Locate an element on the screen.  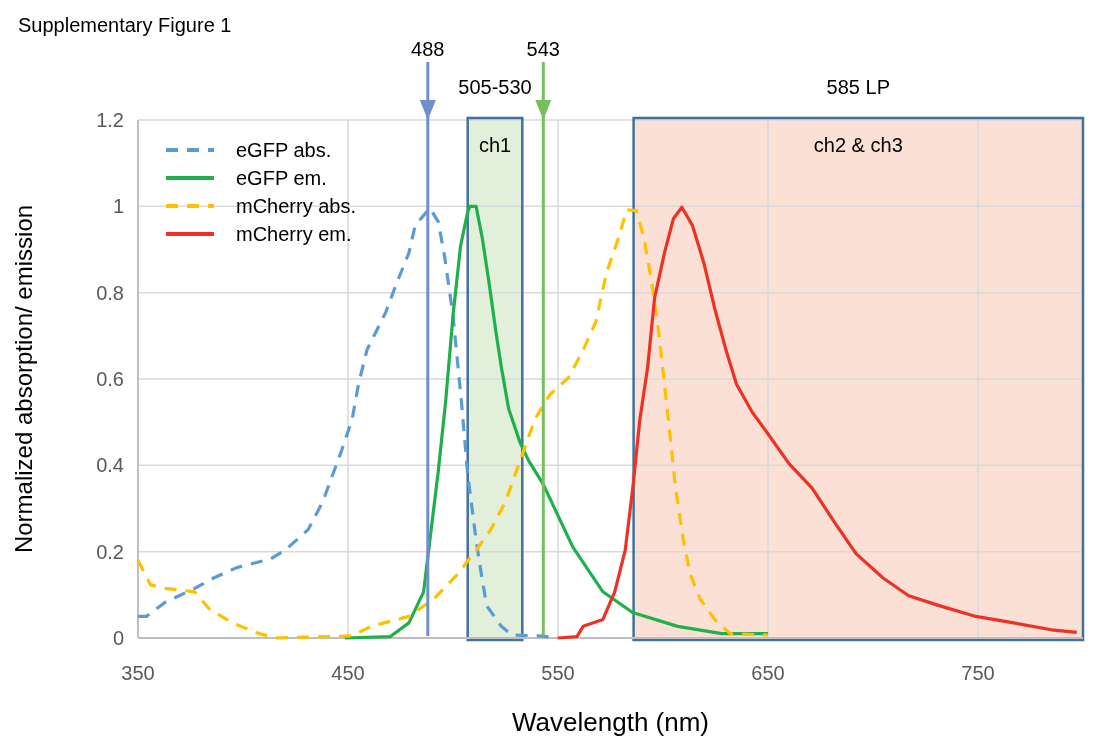
y-tick-label: 0.2 is located at coordinates (110, 551).